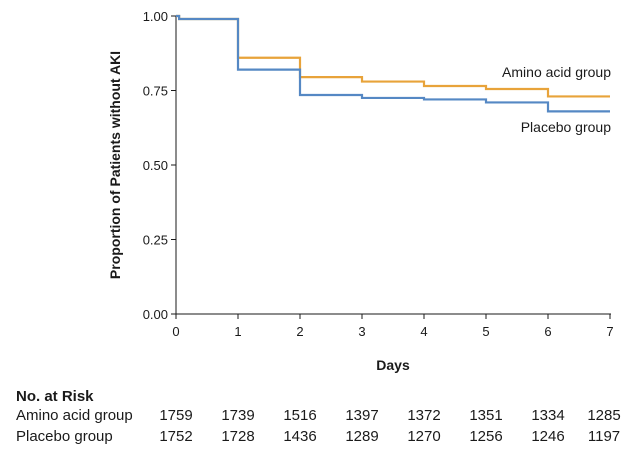 This screenshot has height=458, width=640. I want to click on risk-value: 1372, so click(424, 415).